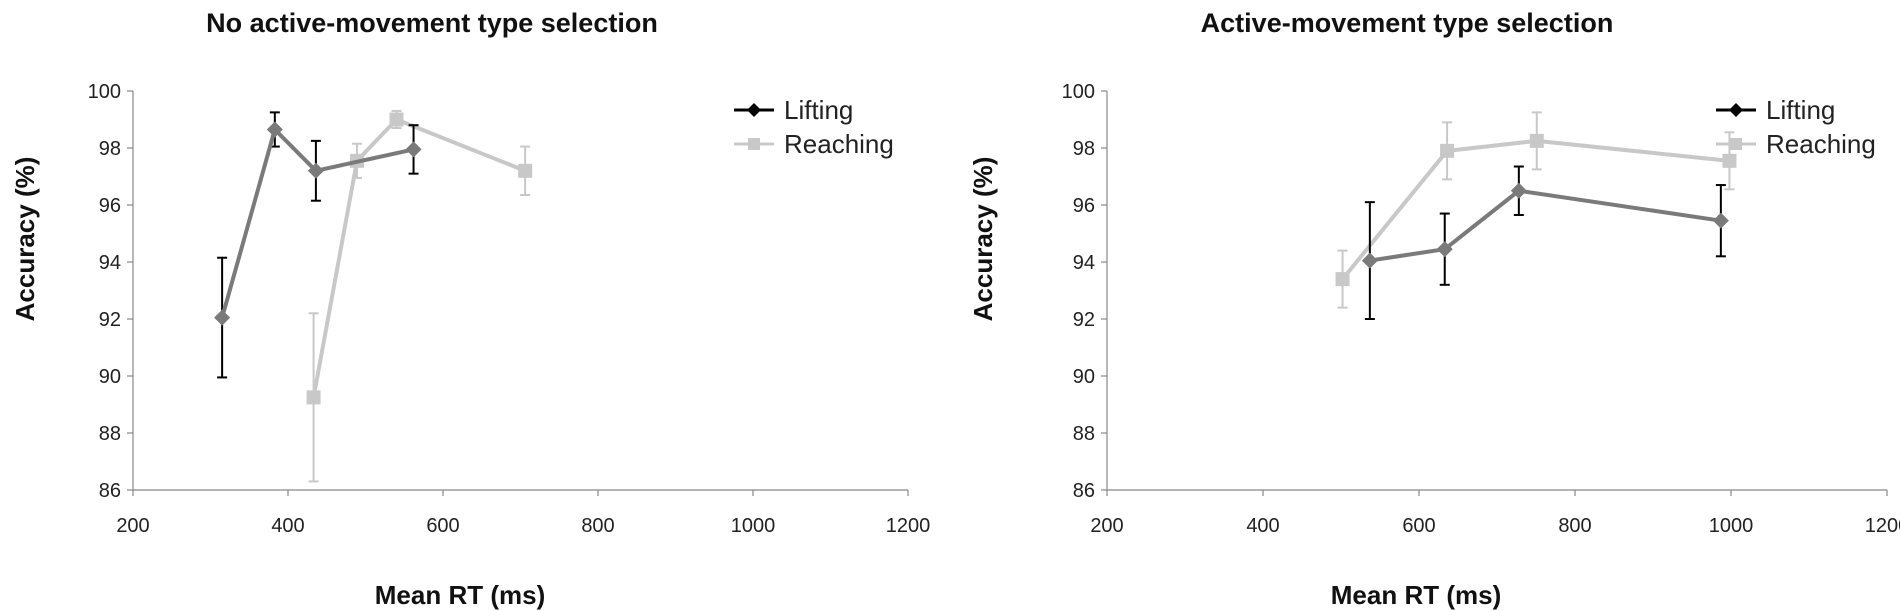 Image resolution: width=1900 pixels, height=611 pixels. What do you see at coordinates (1407, 23) in the screenshot?
I see `chart-title: Active-movement type selection` at bounding box center [1407, 23].